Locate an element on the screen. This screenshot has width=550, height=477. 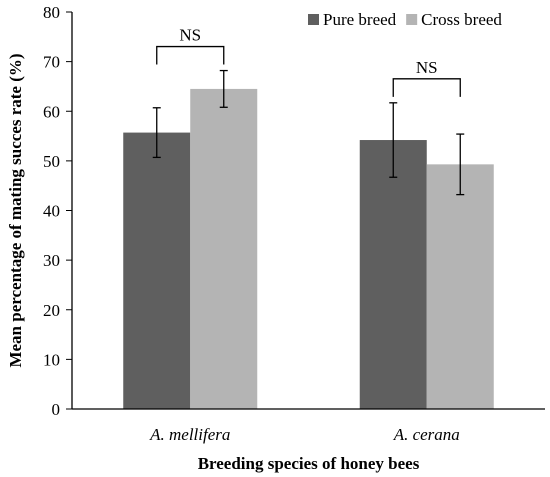
significance-annotations: NS NS is located at coordinates (308, 61).